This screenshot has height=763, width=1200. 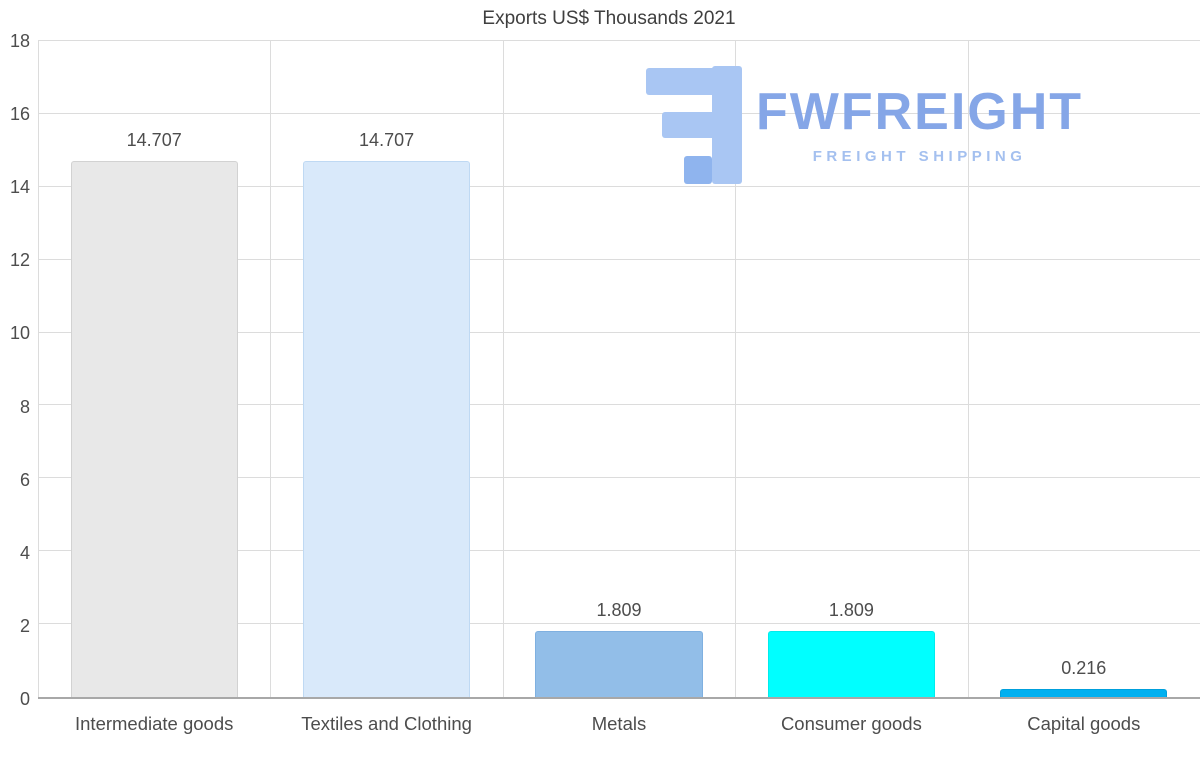 What do you see at coordinates (16, 370) in the screenshot?
I see `y-axis: 0 2 4 6 8 10 12 14 16 18` at bounding box center [16, 370].